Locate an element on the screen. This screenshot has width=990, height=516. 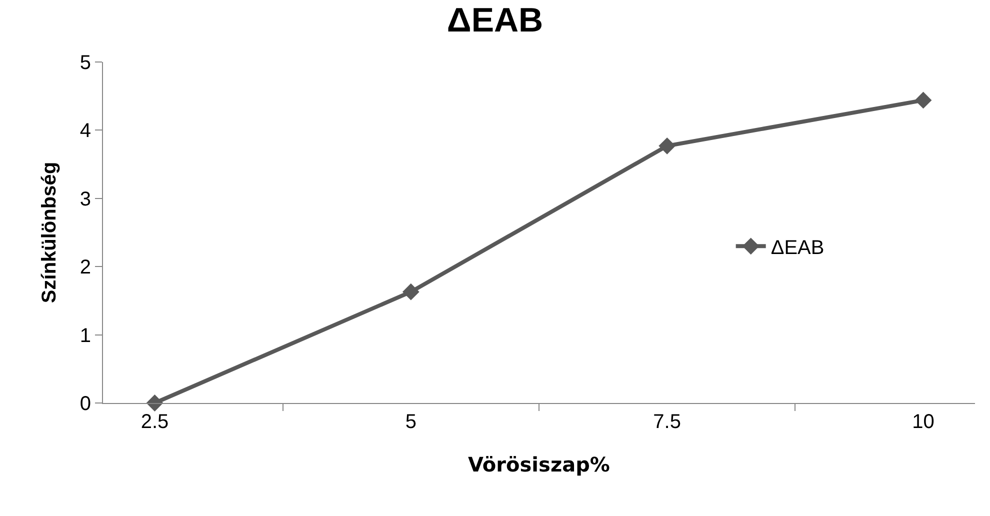
y-tick-label: 1 is located at coordinates (85, 335).